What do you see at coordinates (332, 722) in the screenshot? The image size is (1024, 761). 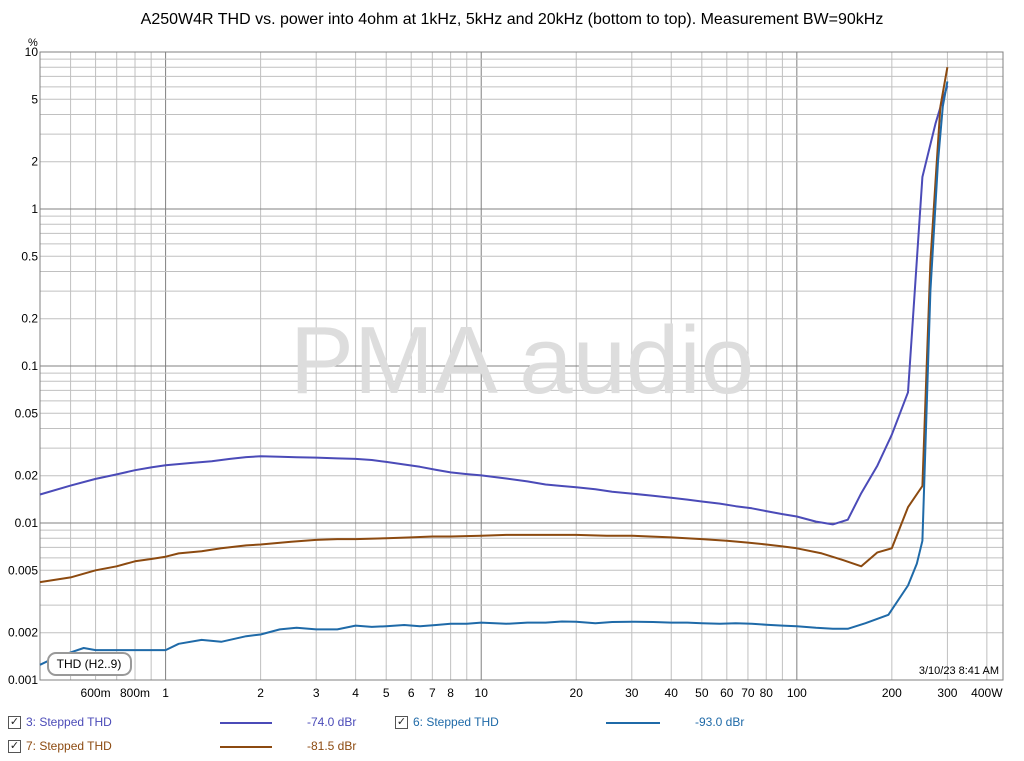 I see `legend-value-series-3: -74.0 dBr` at bounding box center [332, 722].